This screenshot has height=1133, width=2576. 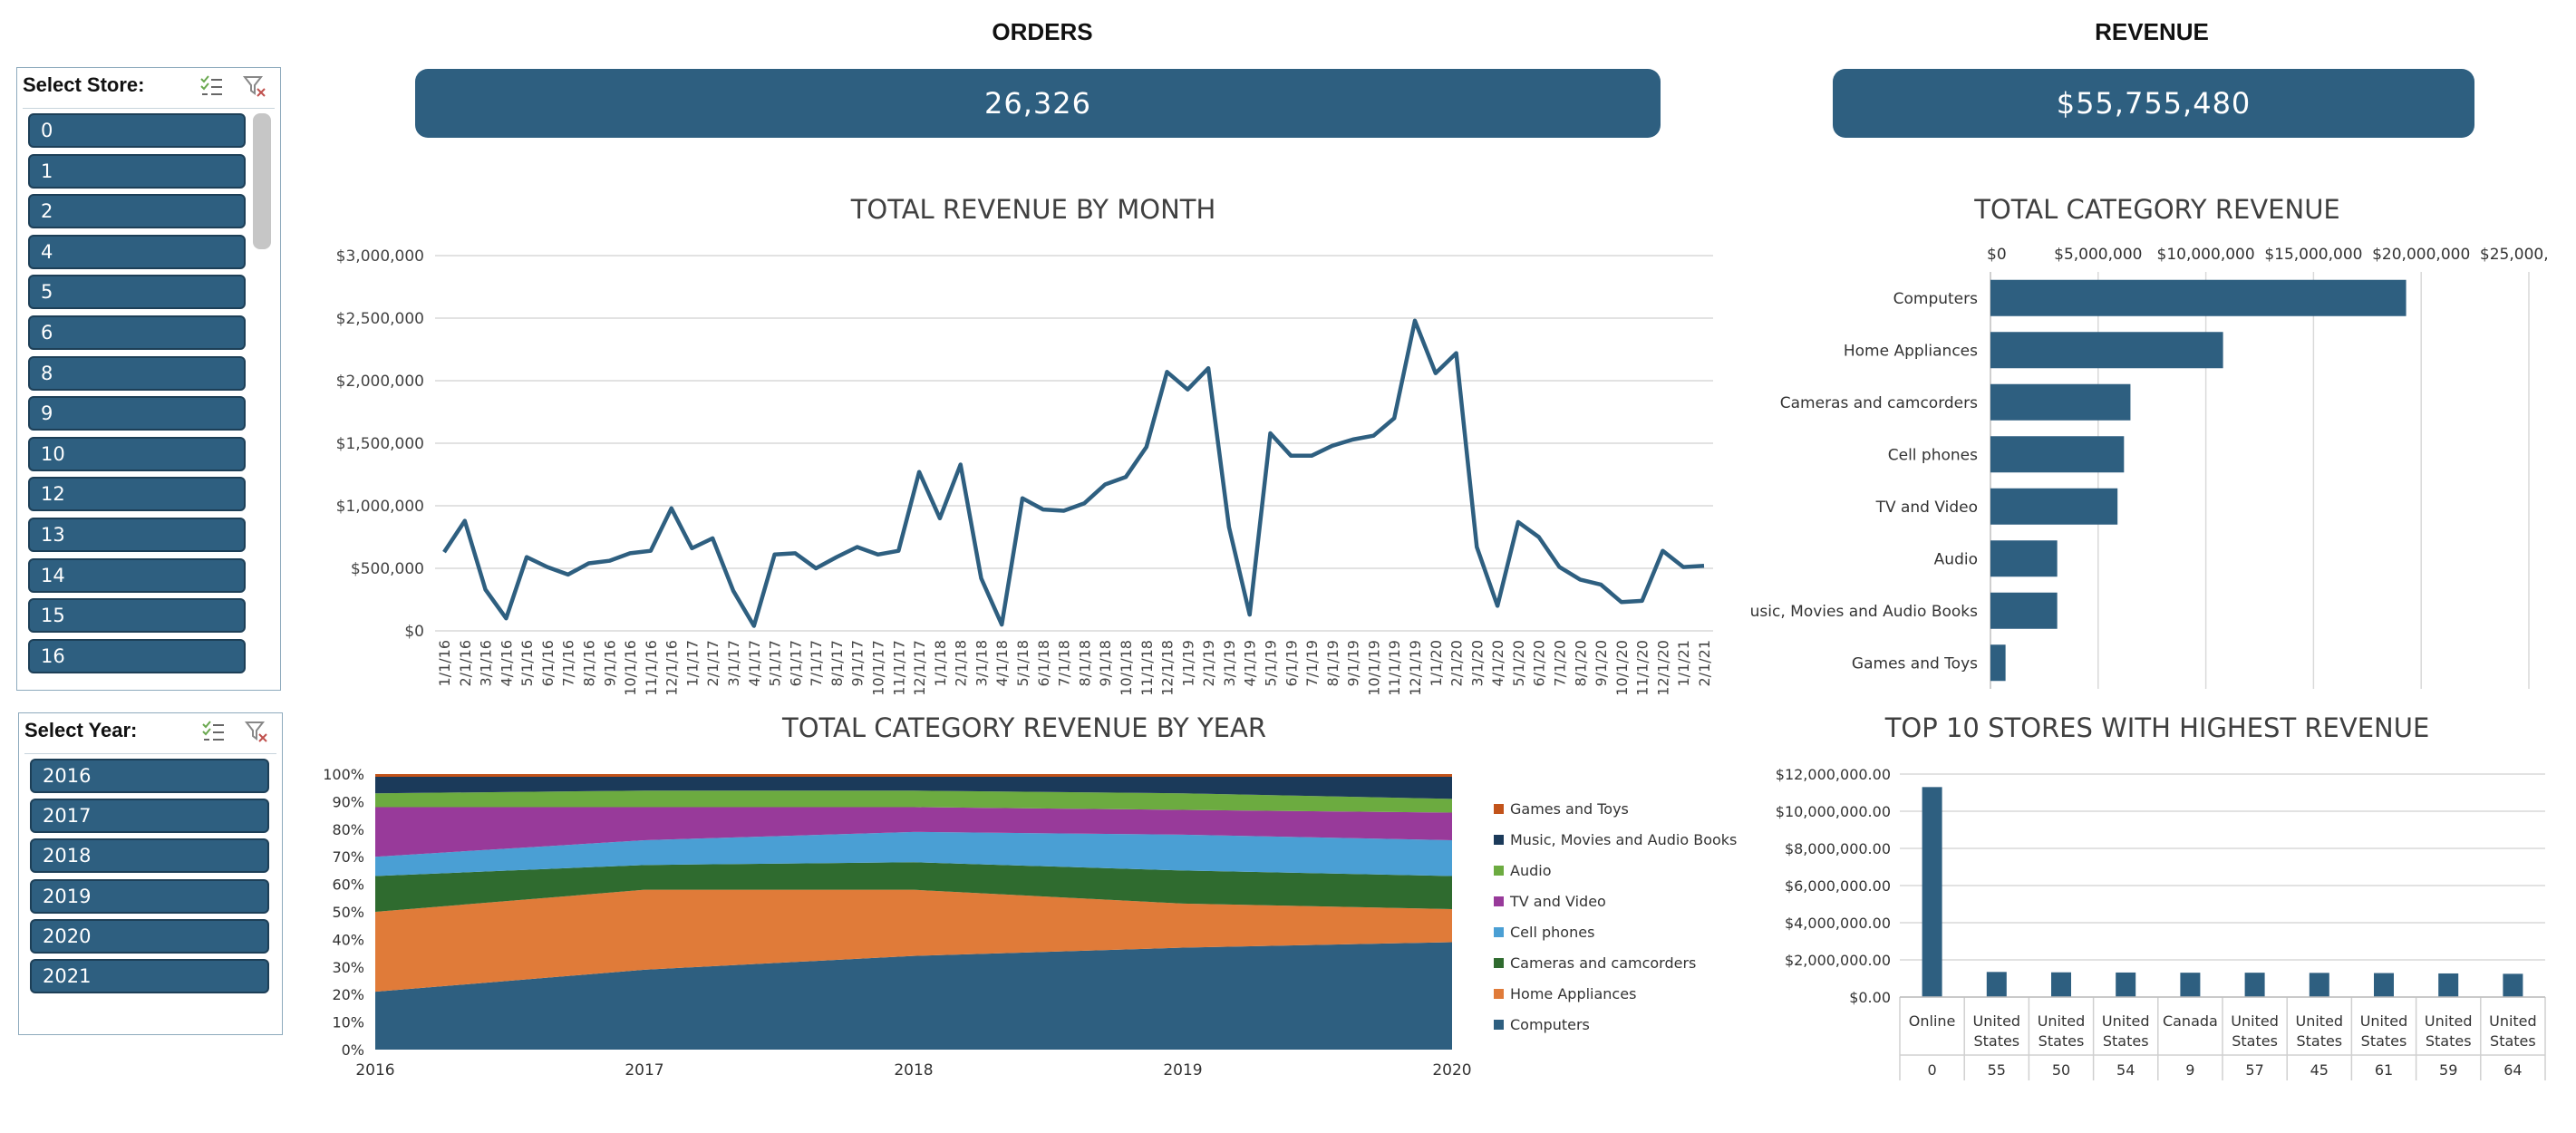 What do you see at coordinates (1022, 663) in the screenshot?
I see `x-tick-label: 5/1/18` at bounding box center [1022, 663].